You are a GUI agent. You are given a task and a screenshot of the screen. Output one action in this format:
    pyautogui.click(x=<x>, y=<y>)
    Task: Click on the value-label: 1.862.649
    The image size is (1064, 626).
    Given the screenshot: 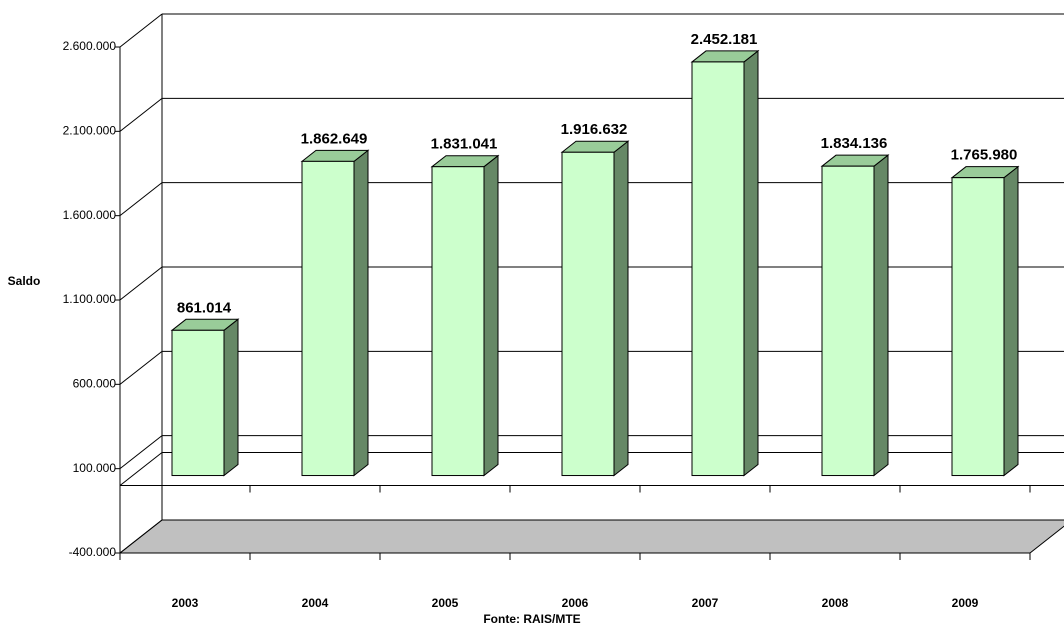 What is the action you would take?
    pyautogui.click(x=334, y=138)
    